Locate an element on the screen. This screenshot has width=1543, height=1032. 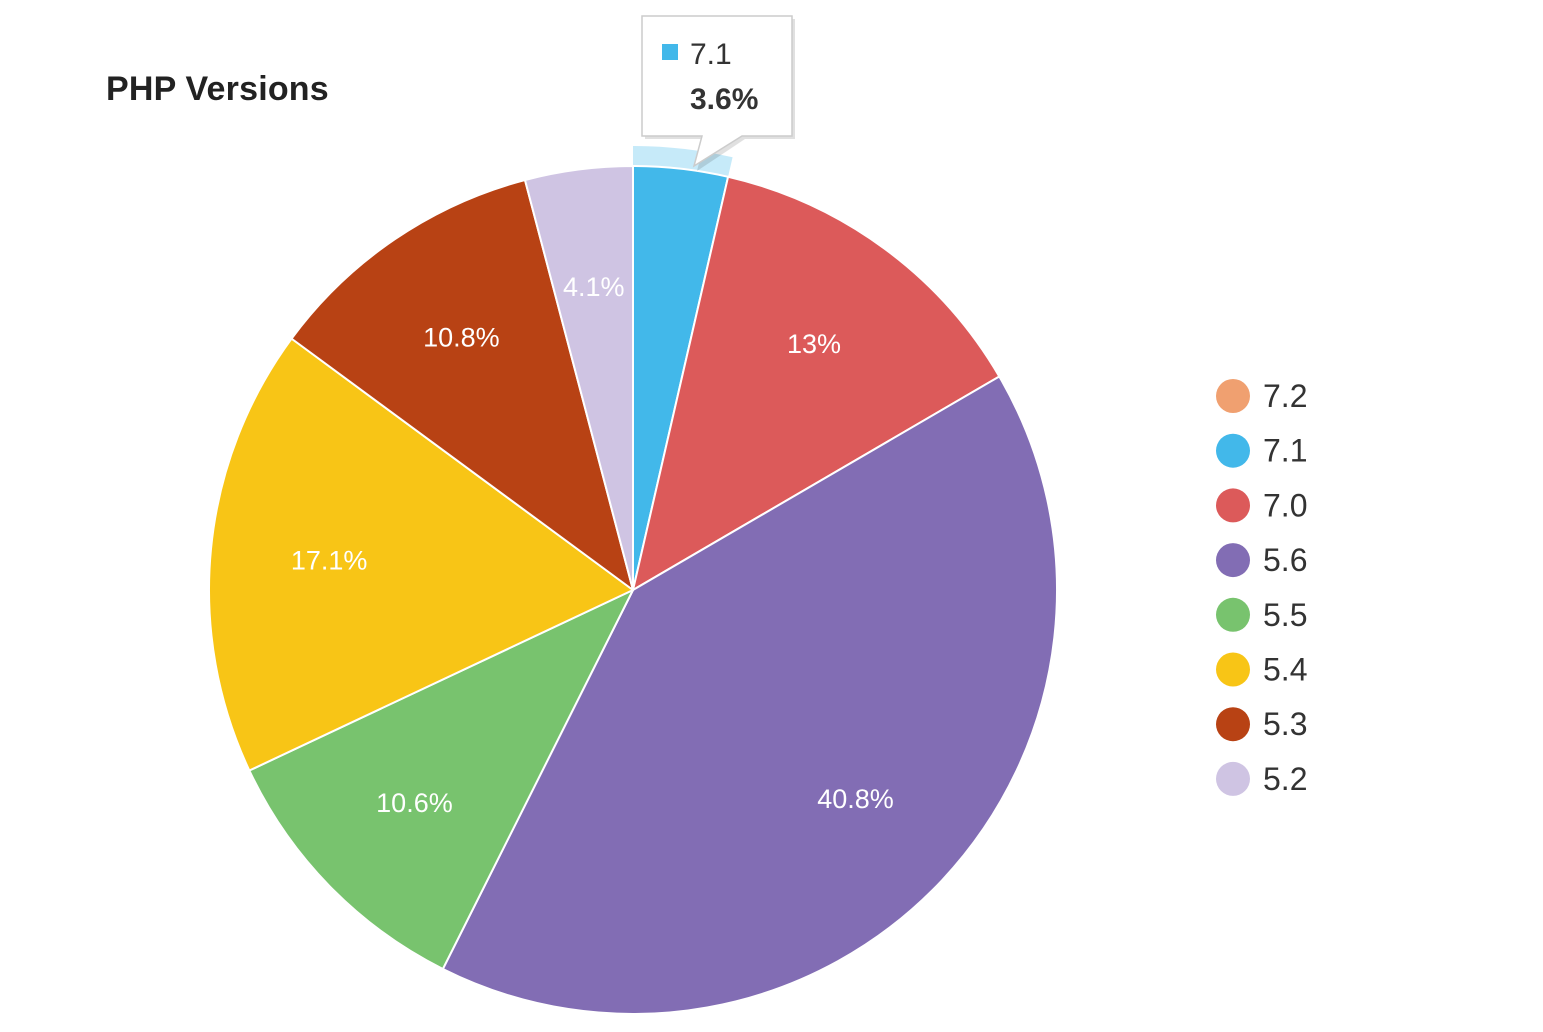
legend-label-7-1: 7.1 is located at coordinates (1285, 451).